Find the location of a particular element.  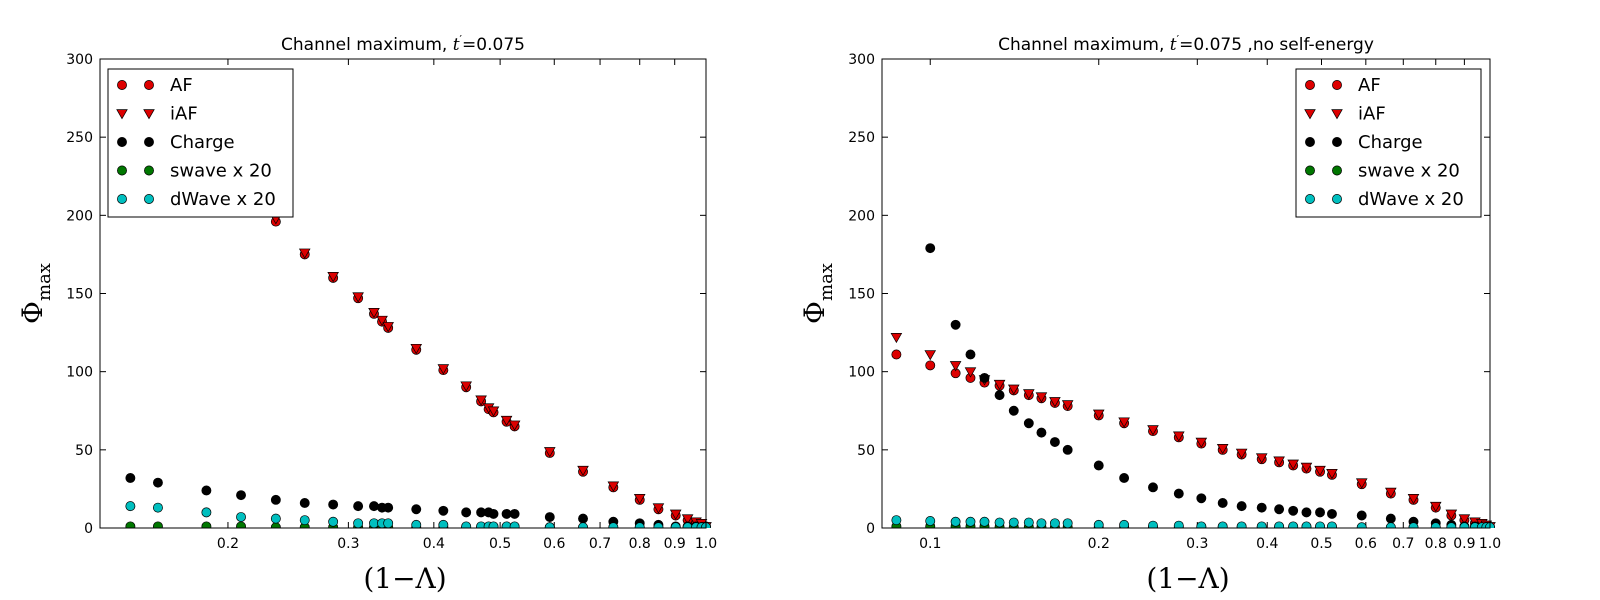

y-tick-label: 100 is located at coordinates (861, 373).